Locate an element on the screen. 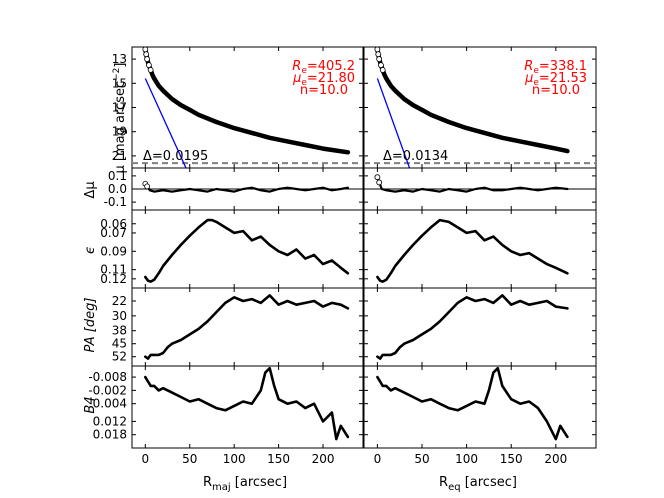  ann-right-re-sym: R is located at coordinates (528, 66).